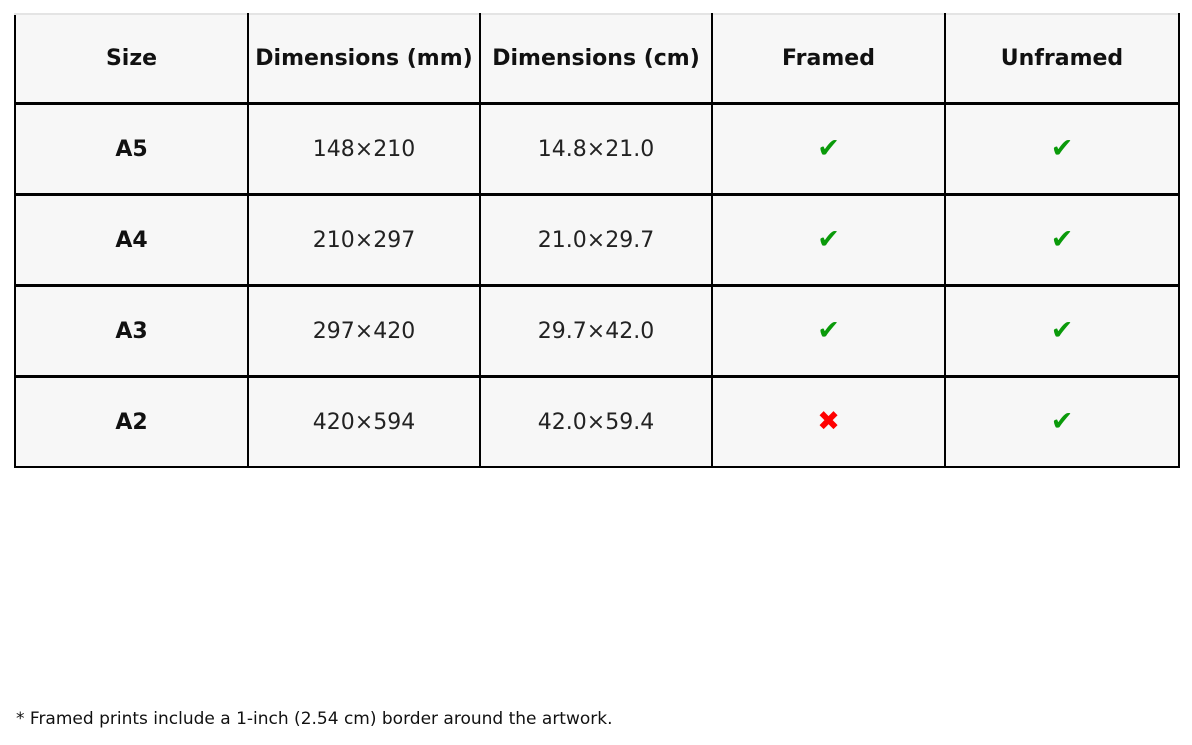 The image size is (1192, 745). What do you see at coordinates (1062, 59) in the screenshot?
I see `column-header-unframed: Unframed` at bounding box center [1062, 59].